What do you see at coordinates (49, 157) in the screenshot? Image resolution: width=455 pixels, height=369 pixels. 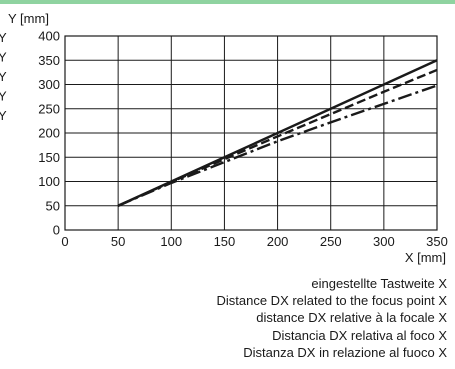 I see `y-tick-label: 150` at bounding box center [49, 157].